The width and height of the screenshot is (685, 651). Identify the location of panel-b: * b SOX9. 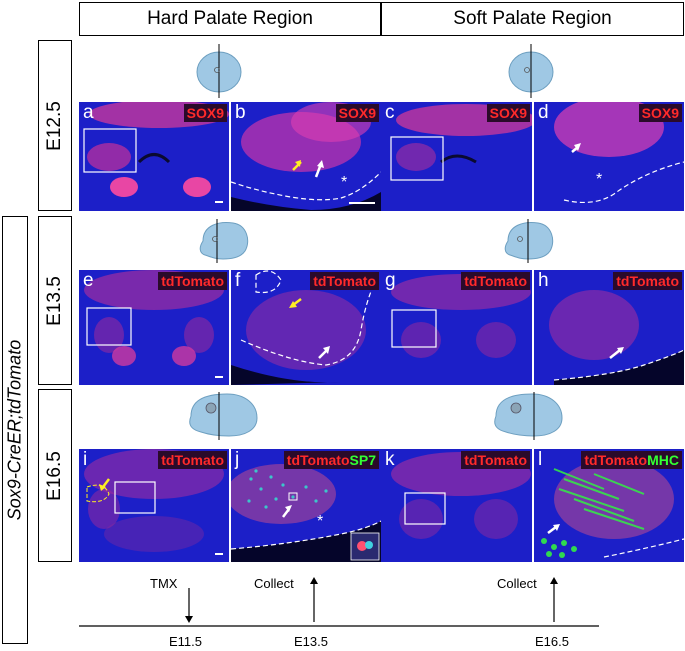
(306, 156).